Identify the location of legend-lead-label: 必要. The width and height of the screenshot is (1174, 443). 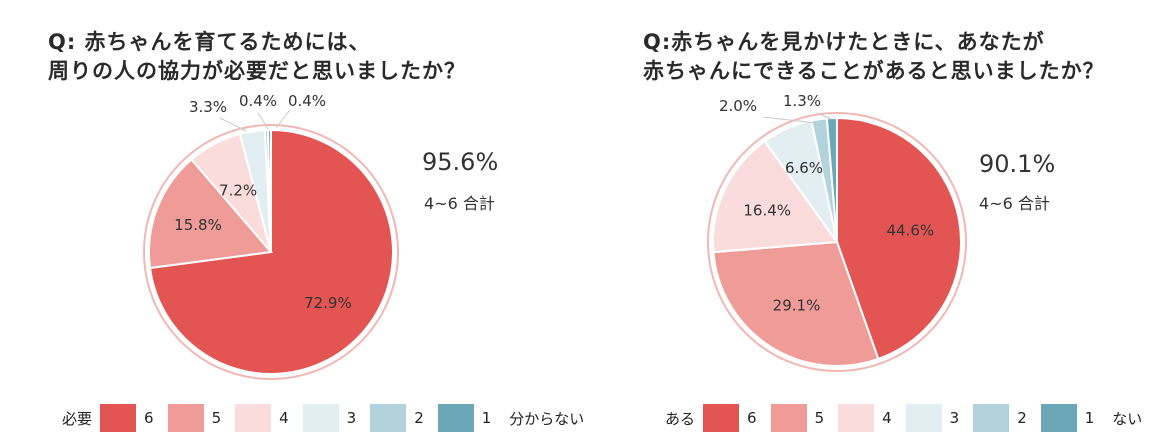
(77, 418).